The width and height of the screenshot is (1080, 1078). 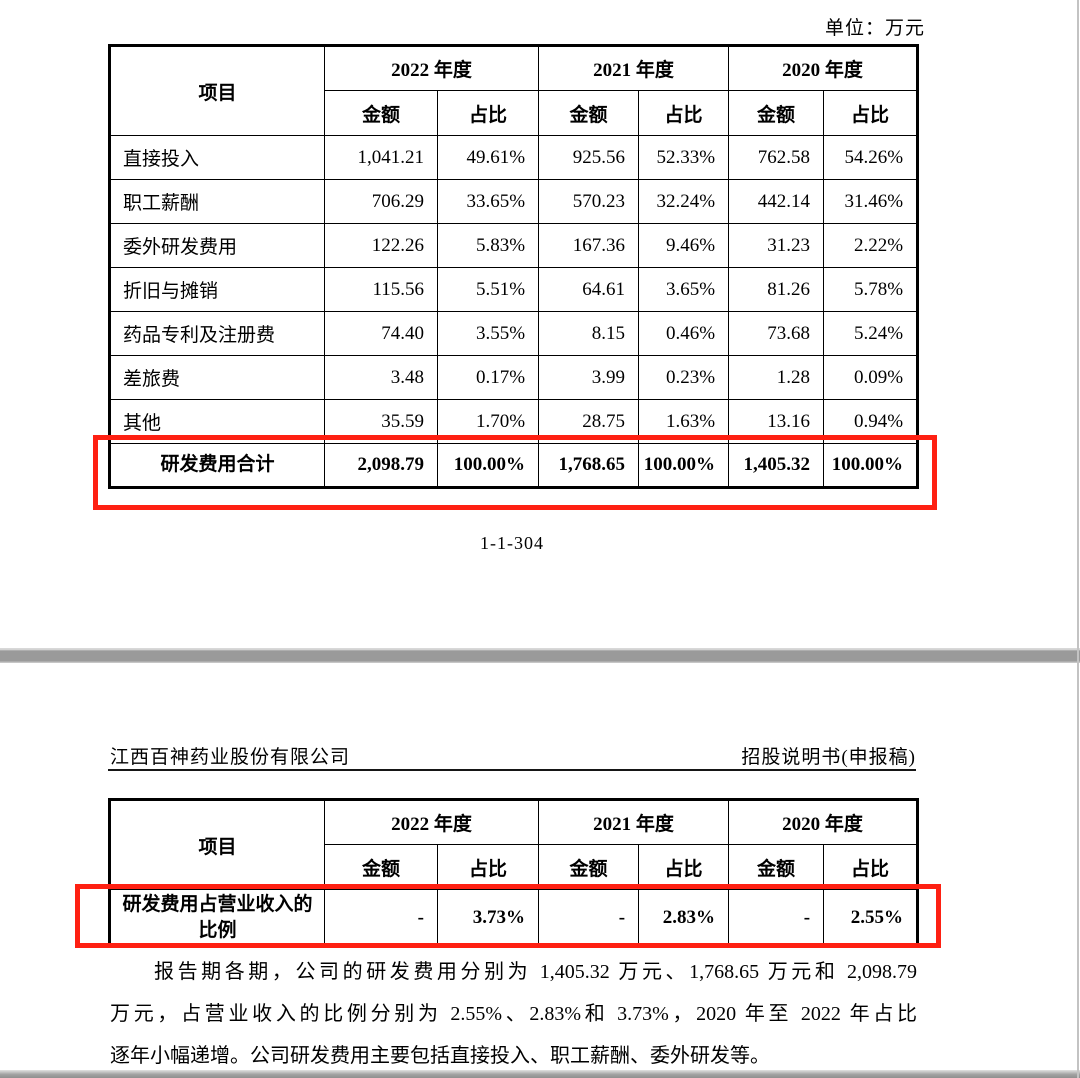 I want to click on cell-ratio: 32.24%, so click(x=684, y=201).